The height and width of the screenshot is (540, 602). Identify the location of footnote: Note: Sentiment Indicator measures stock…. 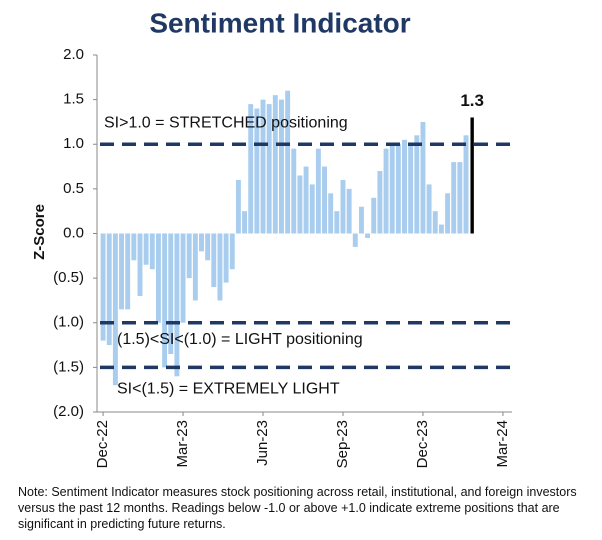
(297, 508).